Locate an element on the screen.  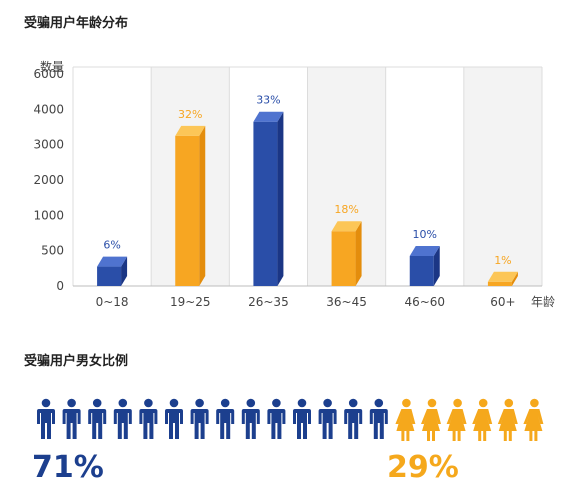
y-tick-label: 500 is located at coordinates (52, 251).